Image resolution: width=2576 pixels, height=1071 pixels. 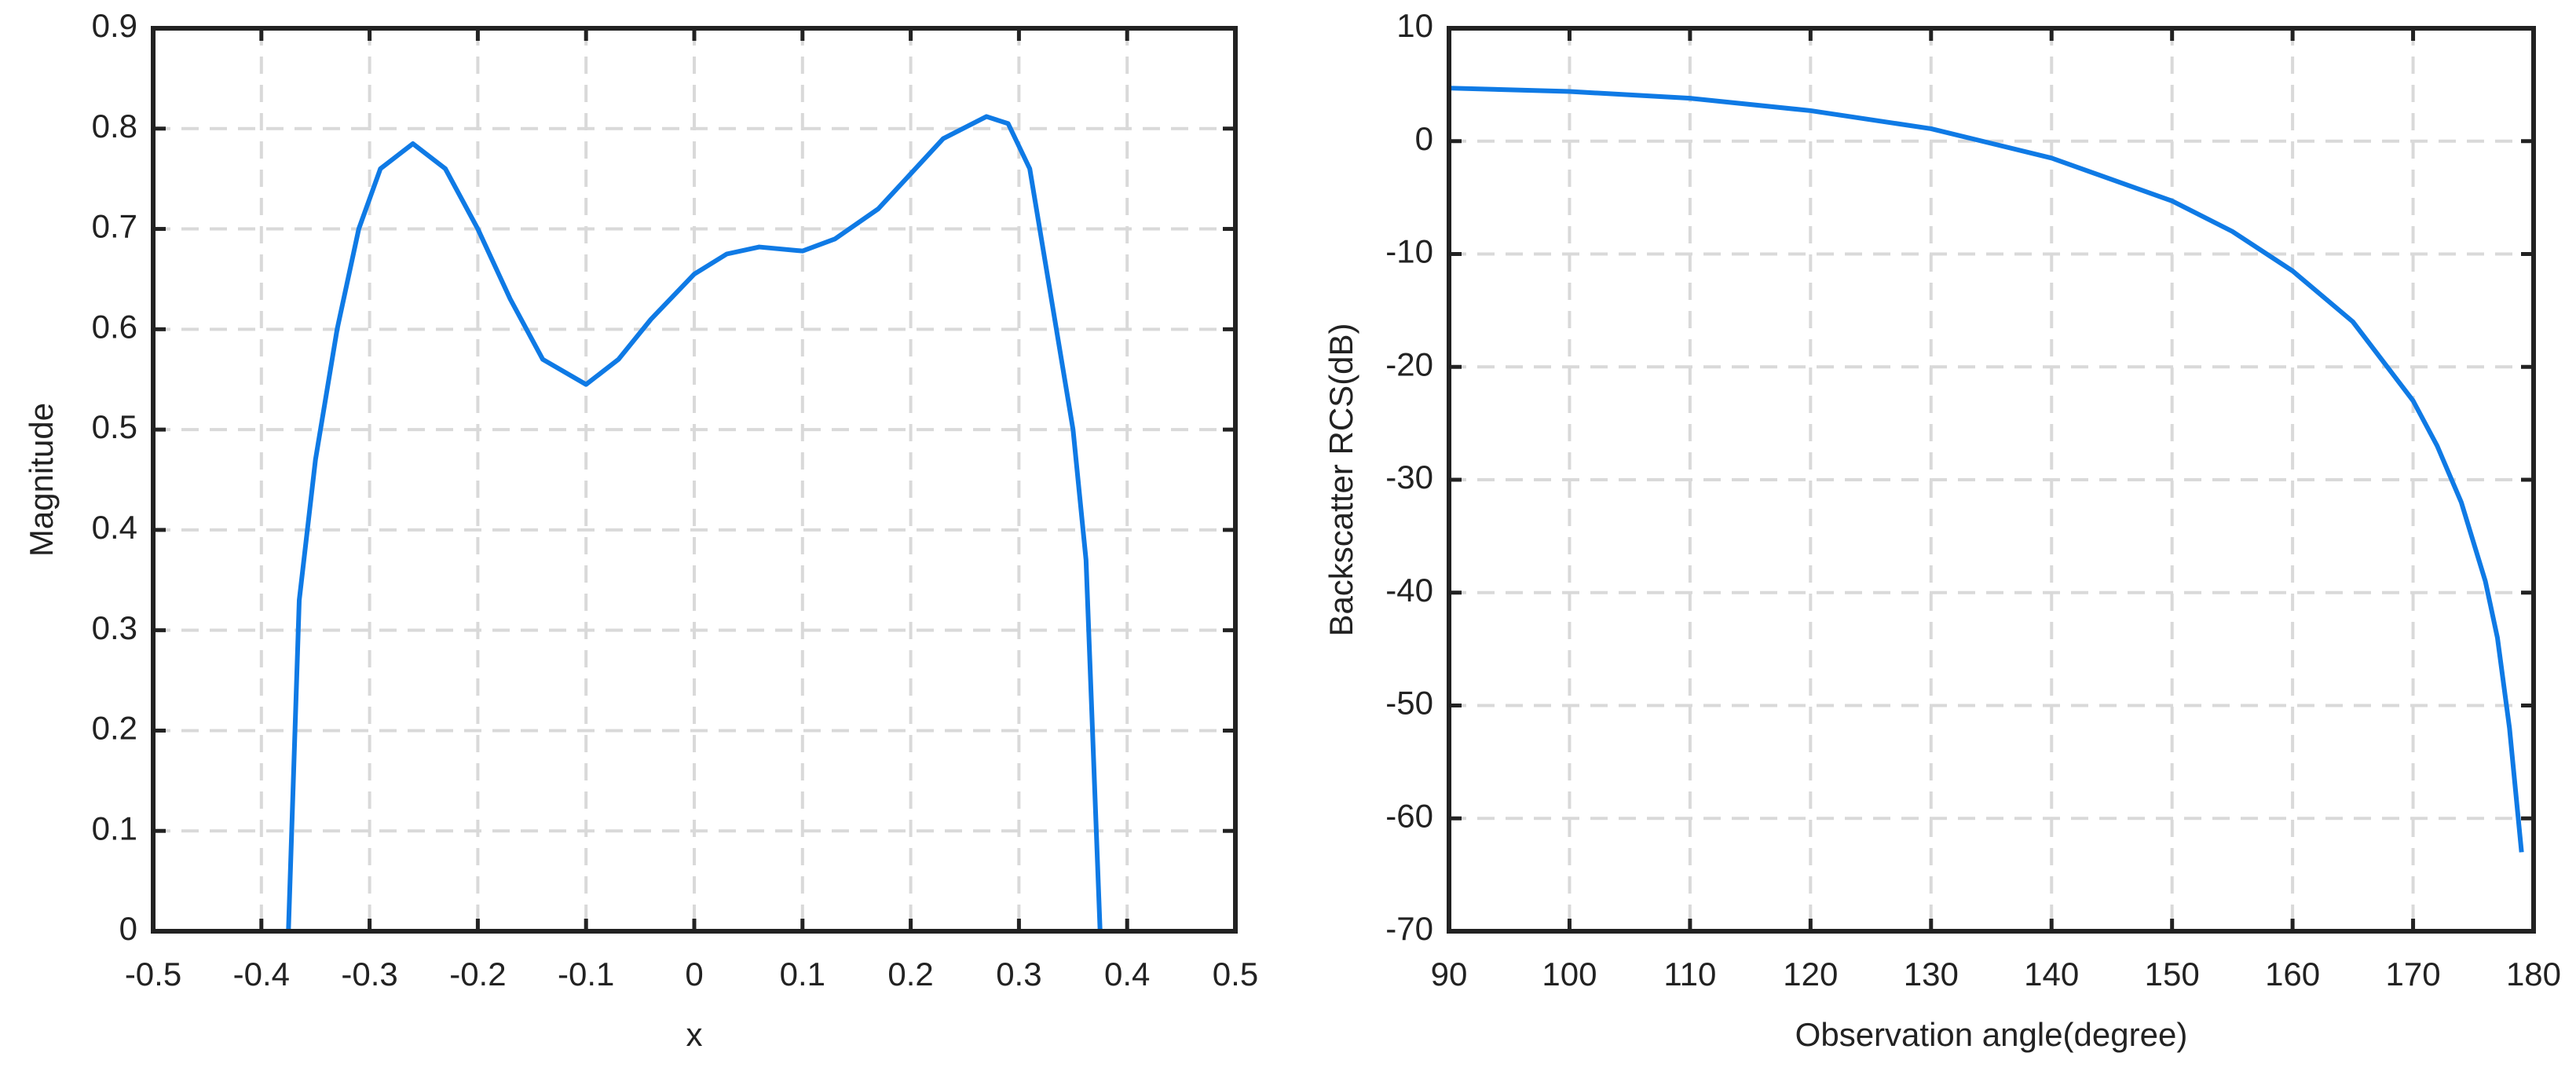 What do you see at coordinates (369, 974) in the screenshot?
I see `x-tick-label: -0.3` at bounding box center [369, 974].